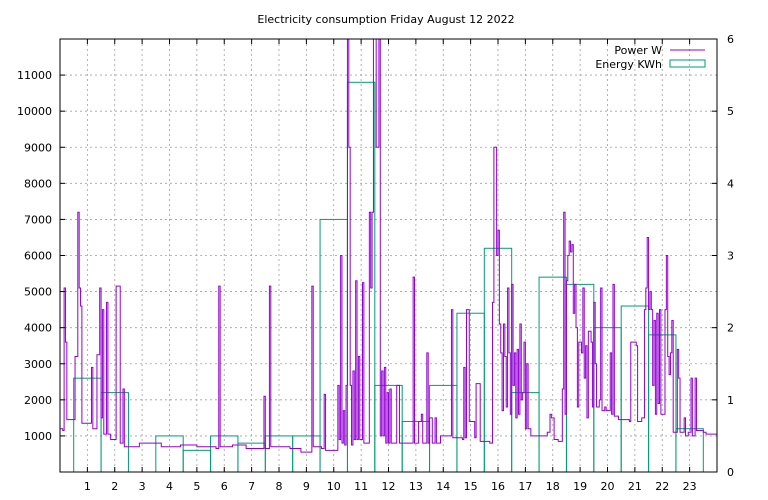 The height and width of the screenshot is (500, 768). I want to click on x-tick-label: 6, so click(224, 486).